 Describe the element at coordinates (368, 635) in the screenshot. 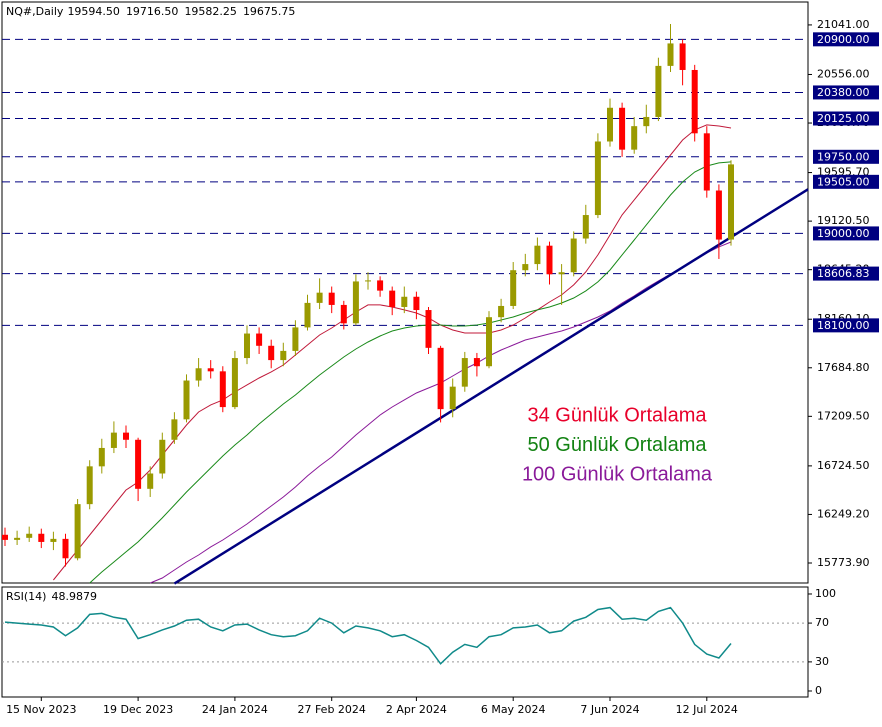

I see `rsi-line` at that location.